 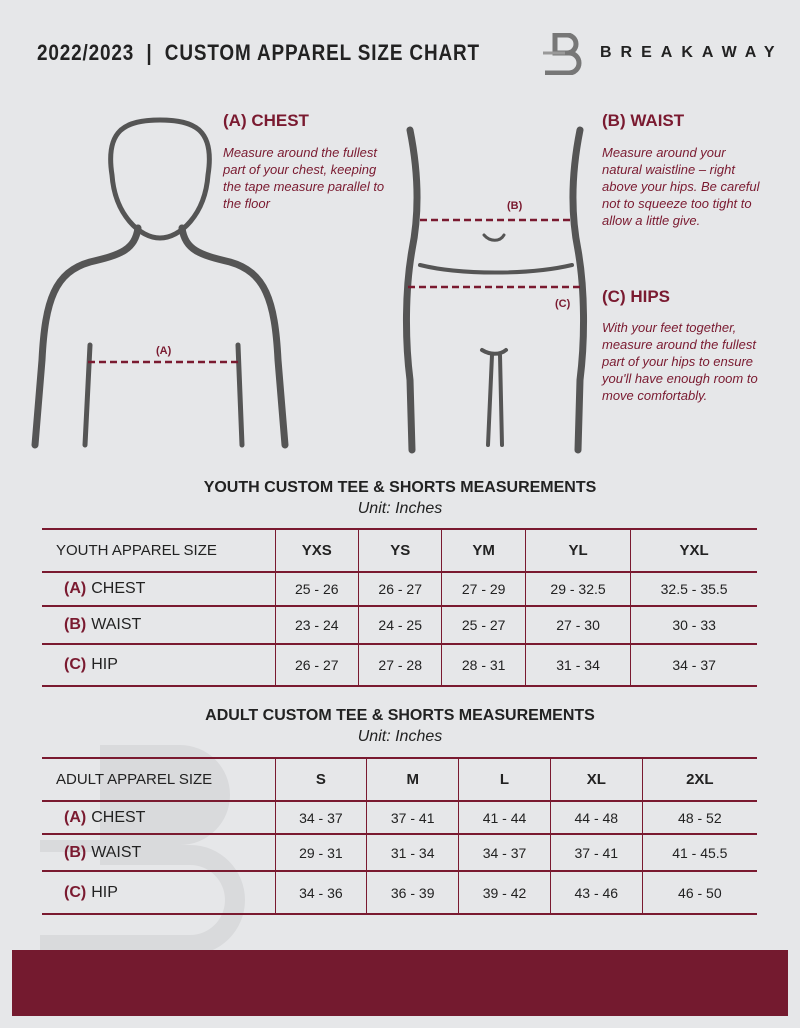 I want to click on footer-bar, so click(x=400, y=983).